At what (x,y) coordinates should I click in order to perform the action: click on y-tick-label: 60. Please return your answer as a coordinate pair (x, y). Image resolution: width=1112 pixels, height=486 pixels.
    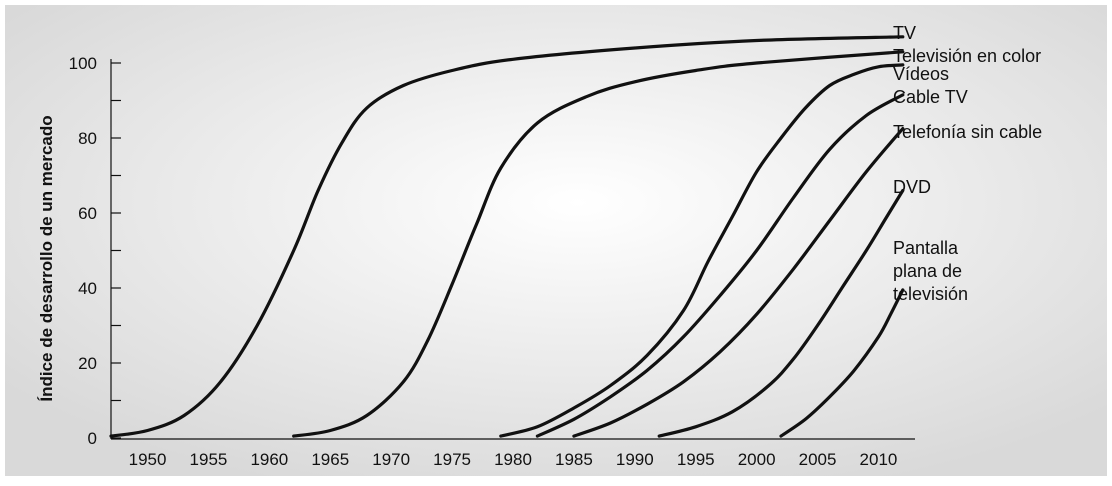
    Looking at the image, I should click on (87, 213).